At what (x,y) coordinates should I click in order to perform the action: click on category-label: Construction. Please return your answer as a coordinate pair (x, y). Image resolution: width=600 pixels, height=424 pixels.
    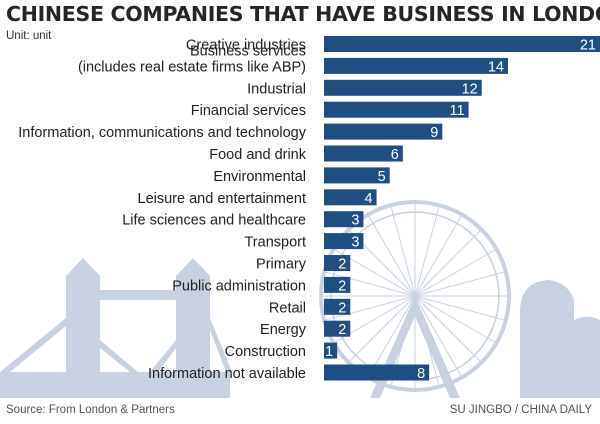
    Looking at the image, I should click on (265, 352).